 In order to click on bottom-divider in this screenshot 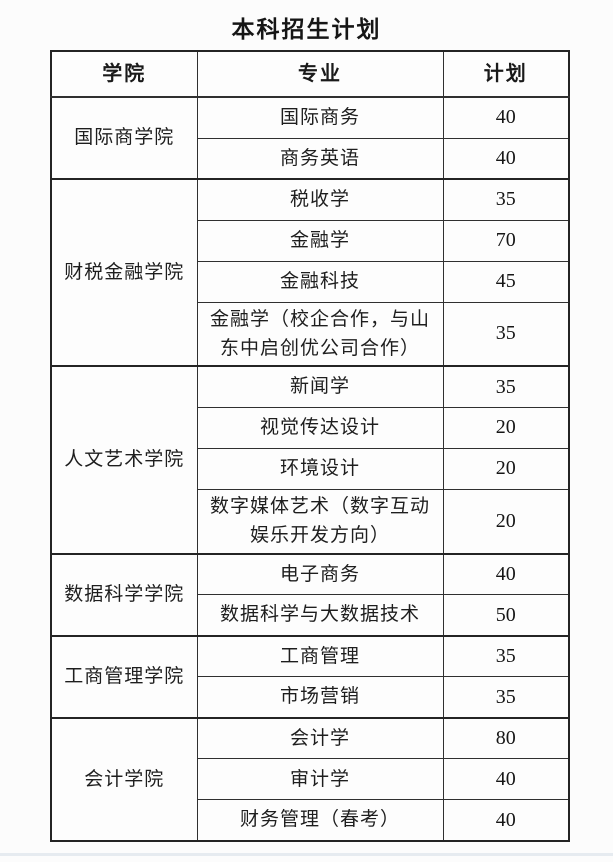, I will do `click(306, 854)`.